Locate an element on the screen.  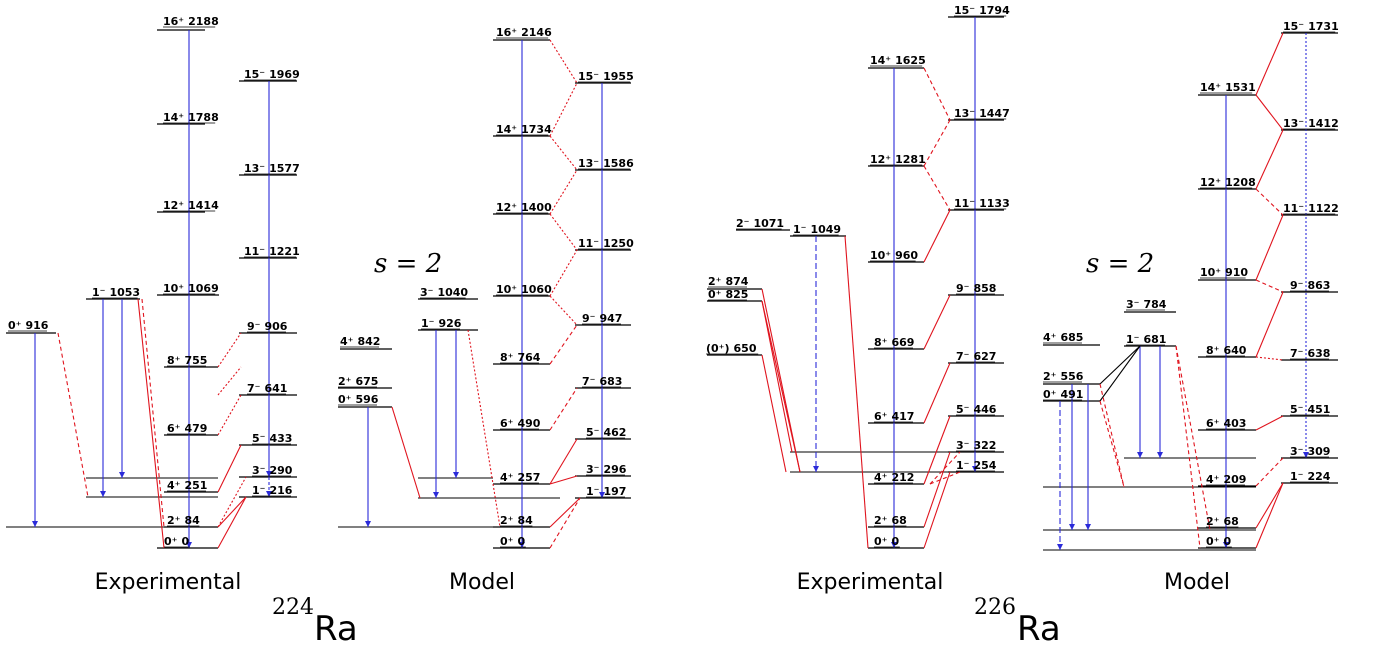
level-label-ra226-exp-16: 9⁻ 858 is located at coordinates (976, 288).